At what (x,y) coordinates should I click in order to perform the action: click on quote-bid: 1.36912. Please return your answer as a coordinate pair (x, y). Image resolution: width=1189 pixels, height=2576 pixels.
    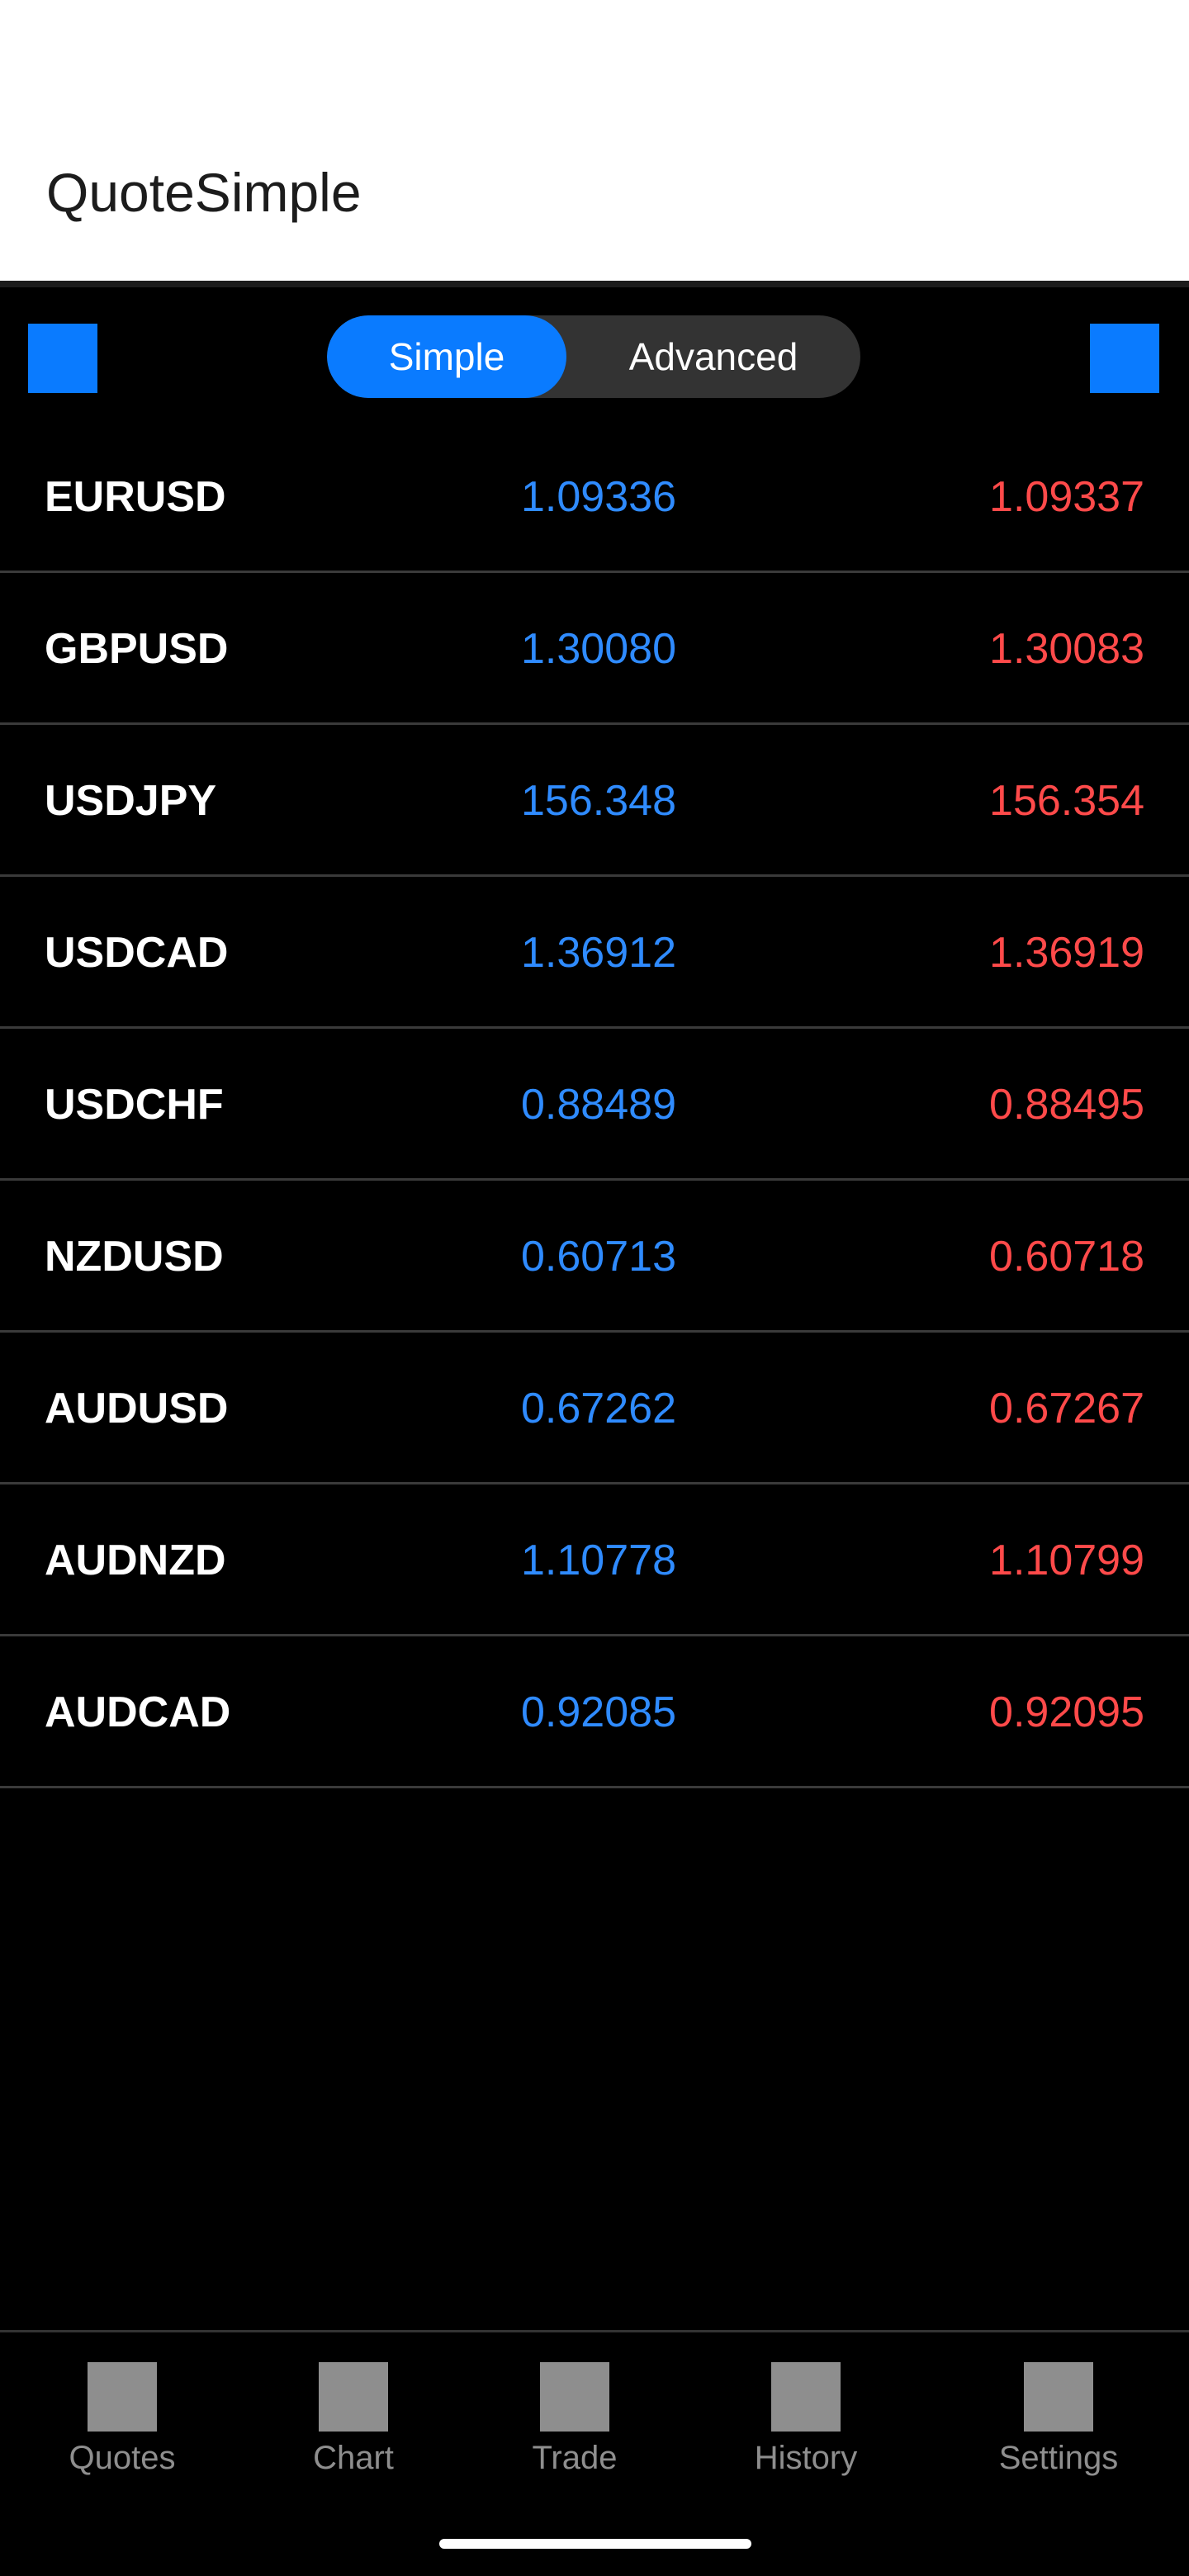
    Looking at the image, I should click on (598, 953).